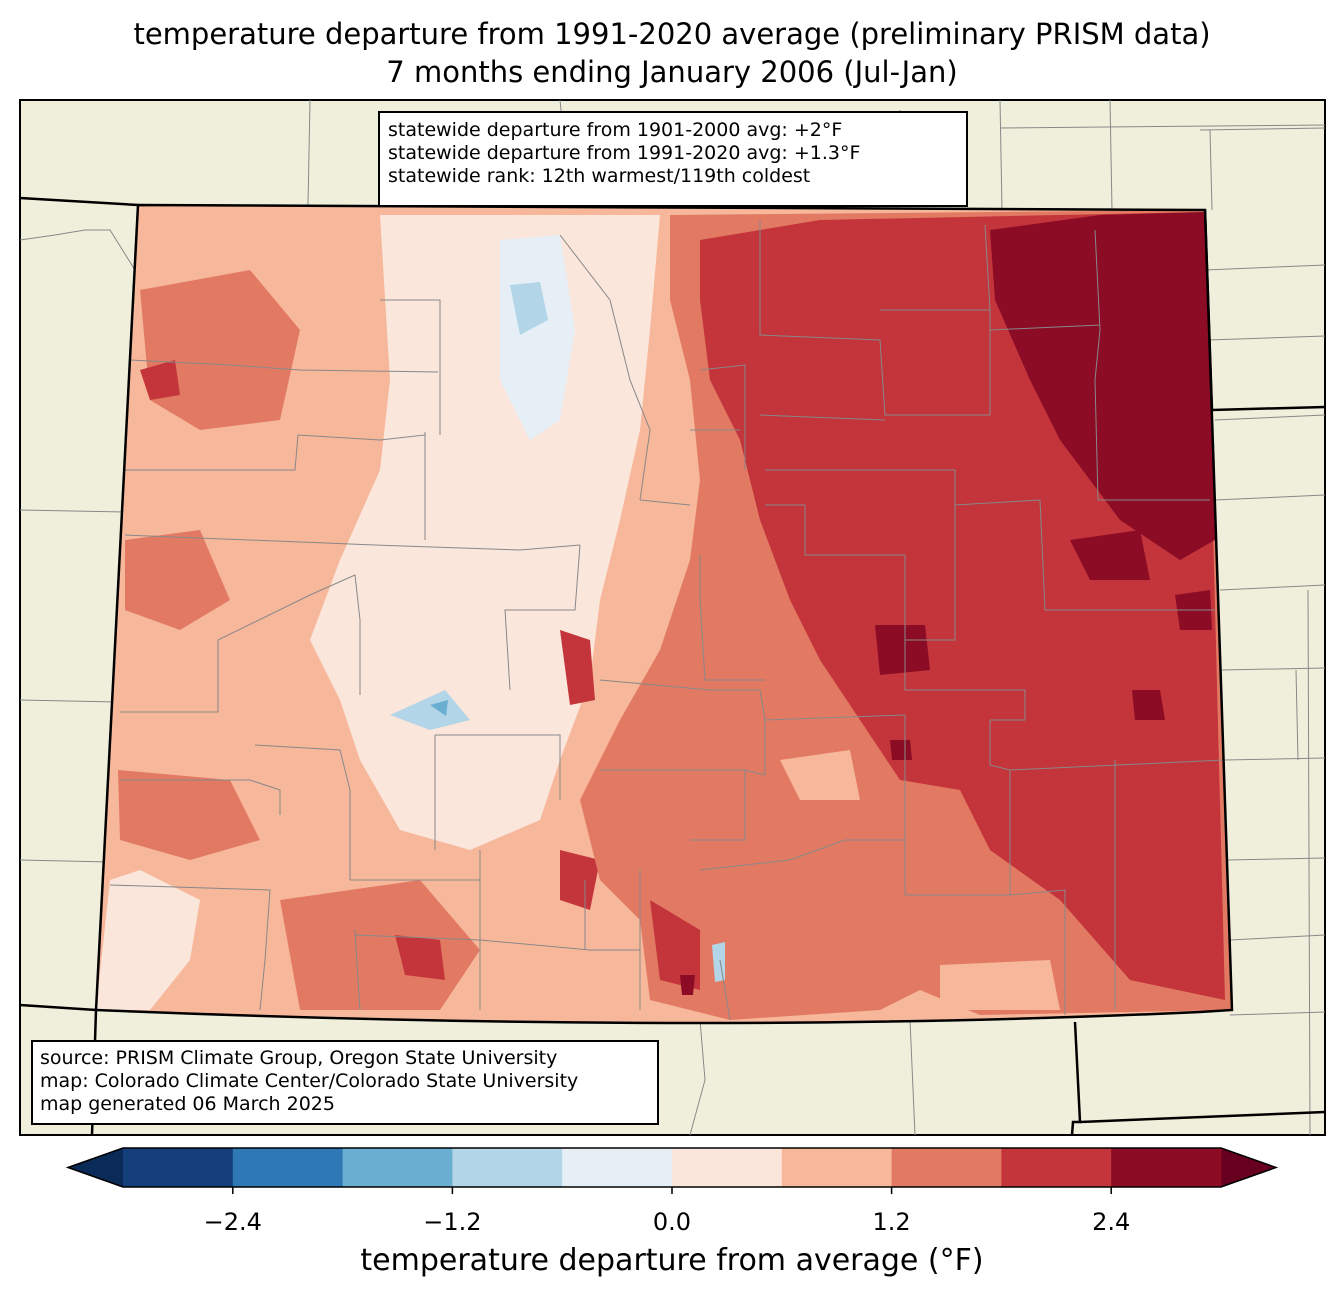  Describe the element at coordinates (672, 72) in the screenshot. I see `map-title-line-2: 7 months ending January 2006 (Jul-Jan)` at that location.